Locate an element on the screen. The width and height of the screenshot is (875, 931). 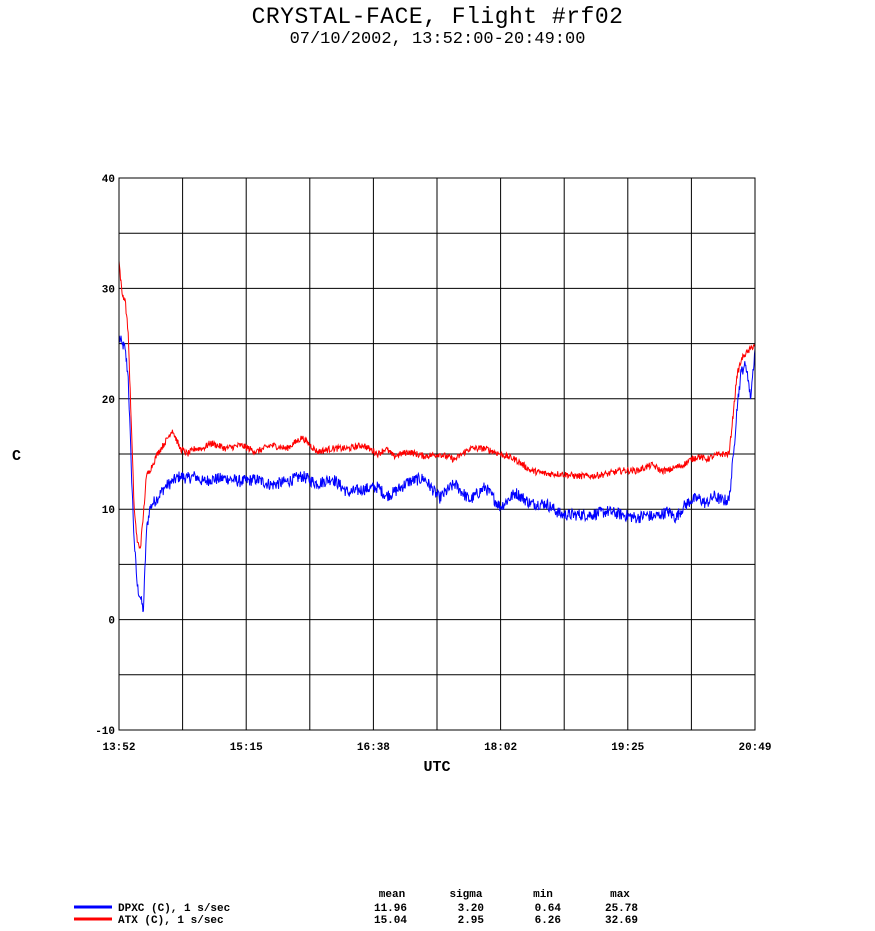
stats-value: 11.96 is located at coordinates (390, 909).